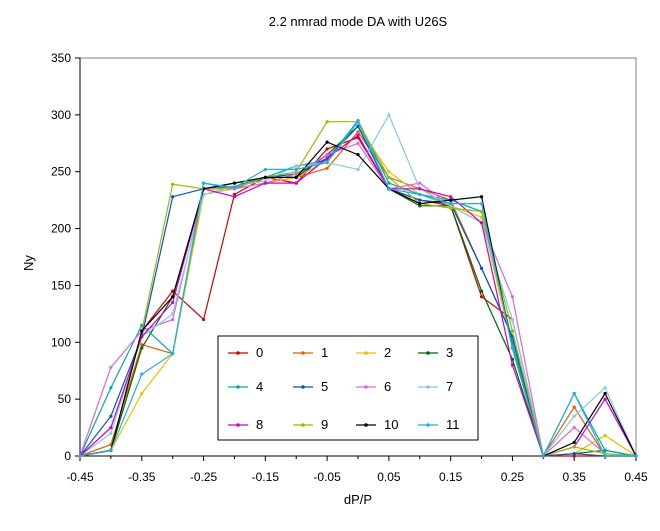  I want to click on x-tick-label: 0.15, so click(451, 477).